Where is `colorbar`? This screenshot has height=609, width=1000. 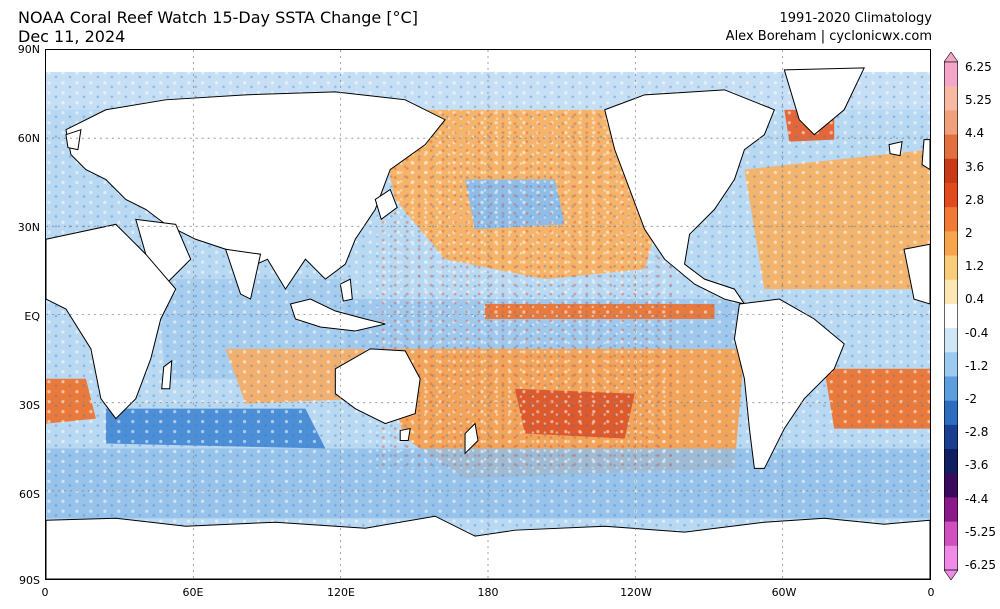 colorbar is located at coordinates (951, 316).